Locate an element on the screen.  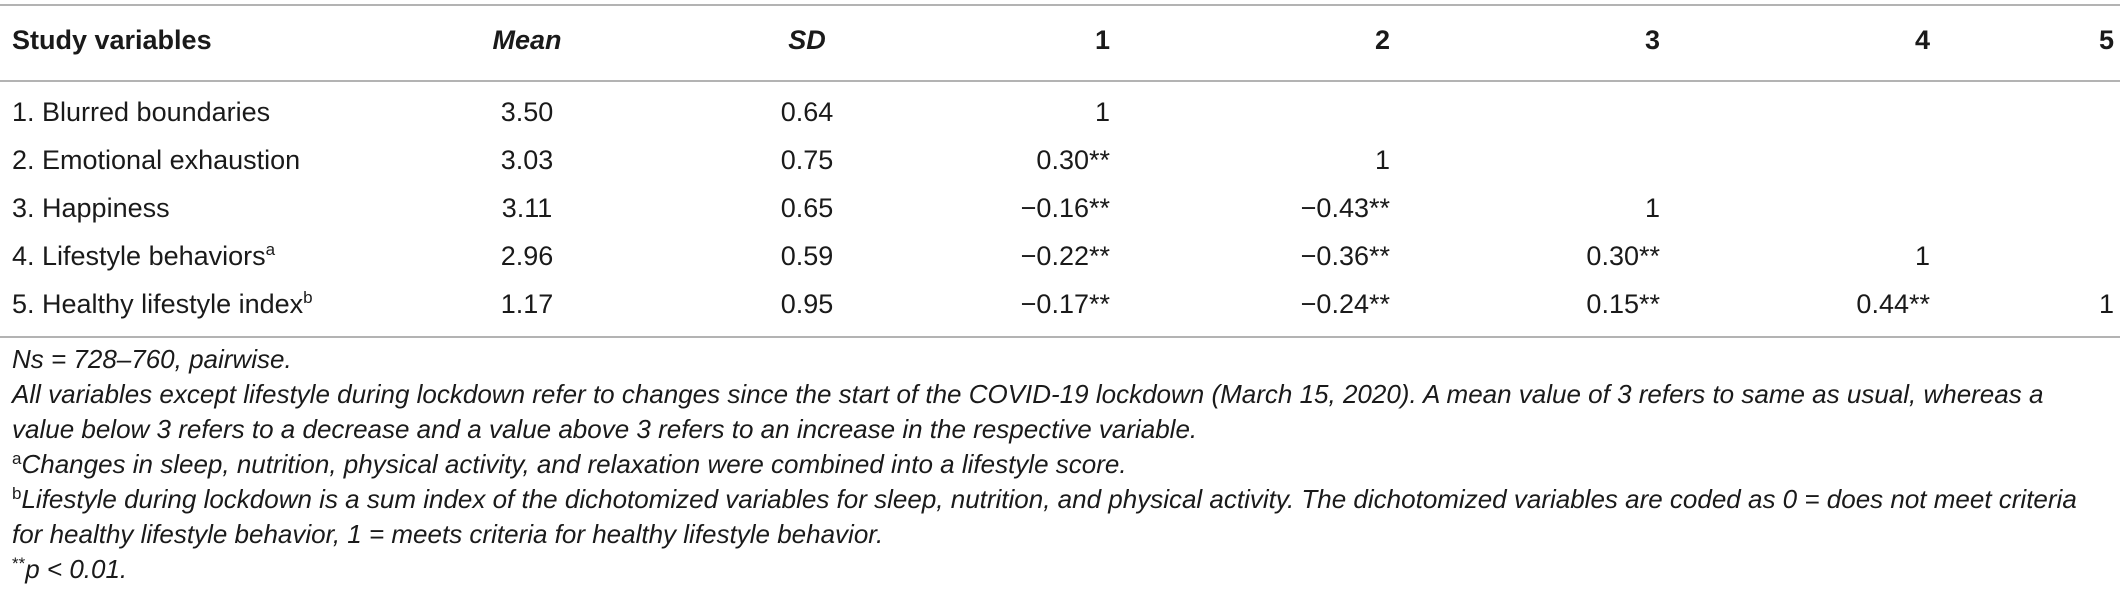
header-col-3: 3 is located at coordinates (1652, 40).